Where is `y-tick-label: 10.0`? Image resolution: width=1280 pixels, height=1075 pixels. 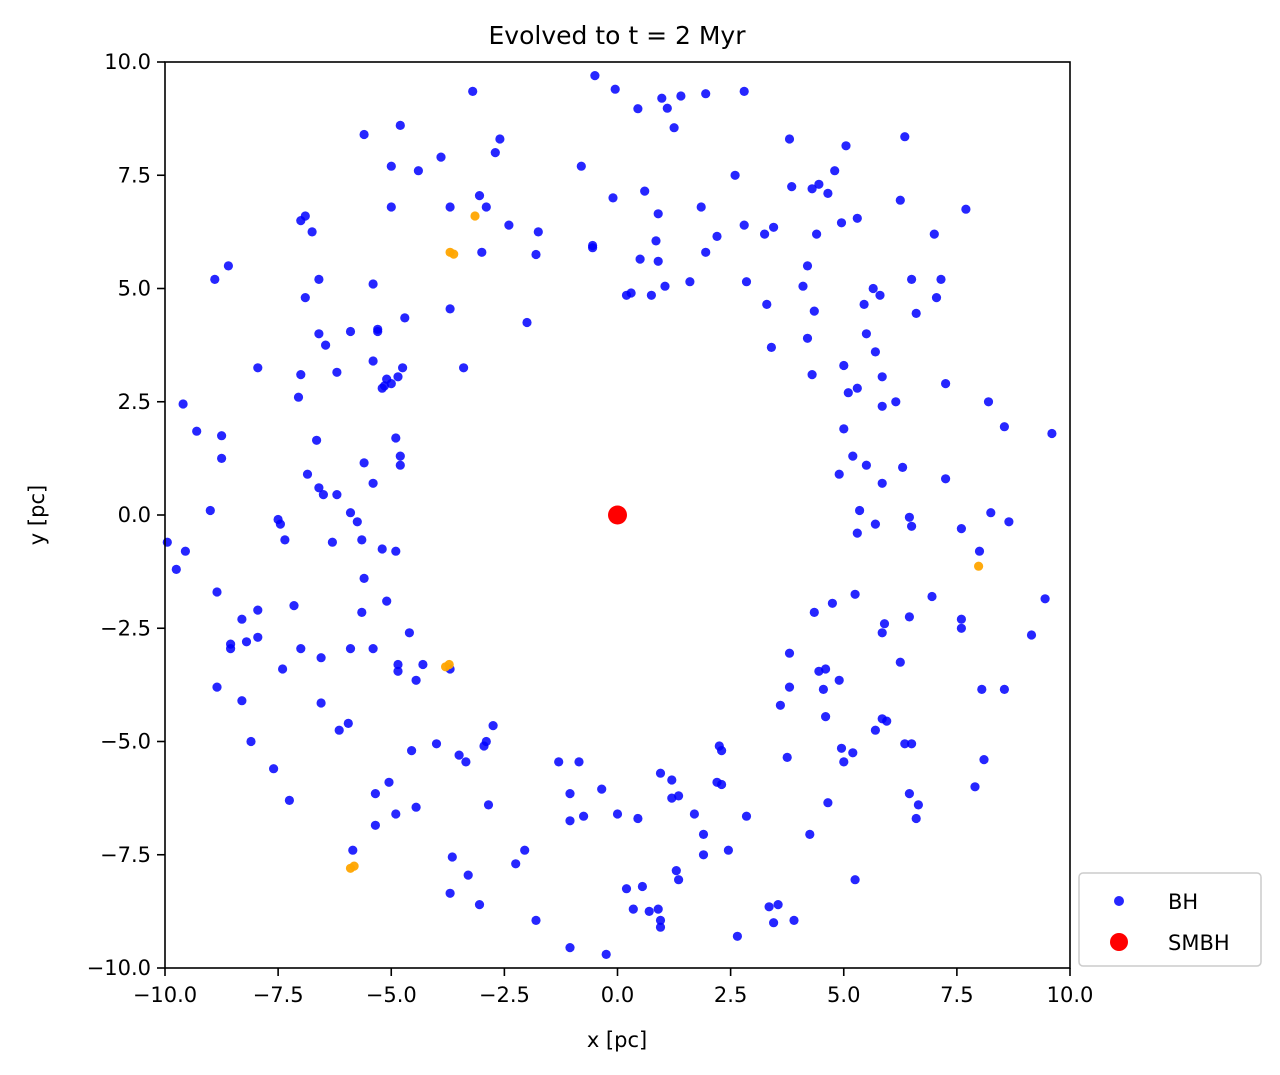 y-tick-label: 10.0 is located at coordinates (127, 62).